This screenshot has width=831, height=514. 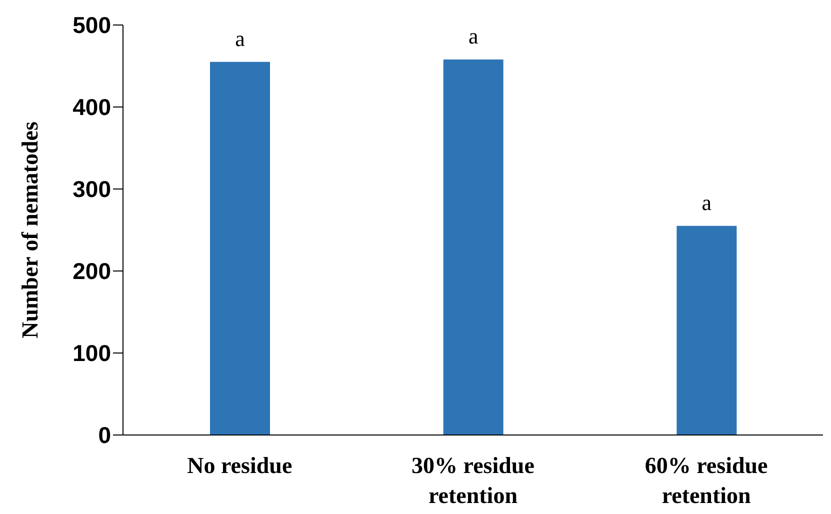 What do you see at coordinates (30, 230) in the screenshot?
I see `y-axis-title: Number of nematodes` at bounding box center [30, 230].